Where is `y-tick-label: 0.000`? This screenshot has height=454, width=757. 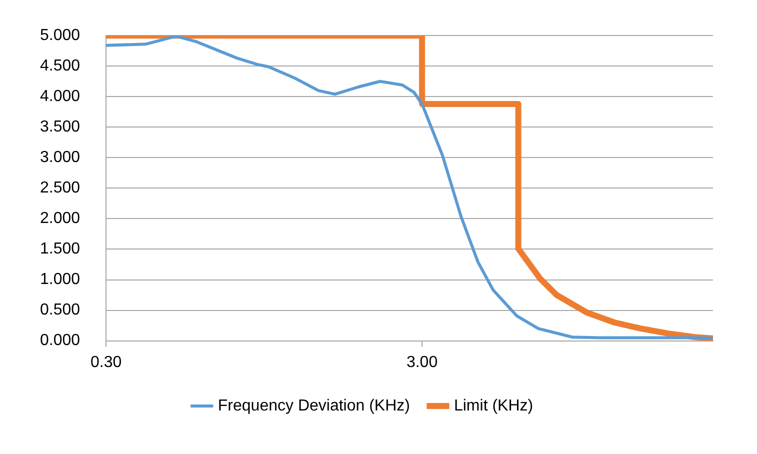
y-tick-label: 0.000 is located at coordinates (60, 341).